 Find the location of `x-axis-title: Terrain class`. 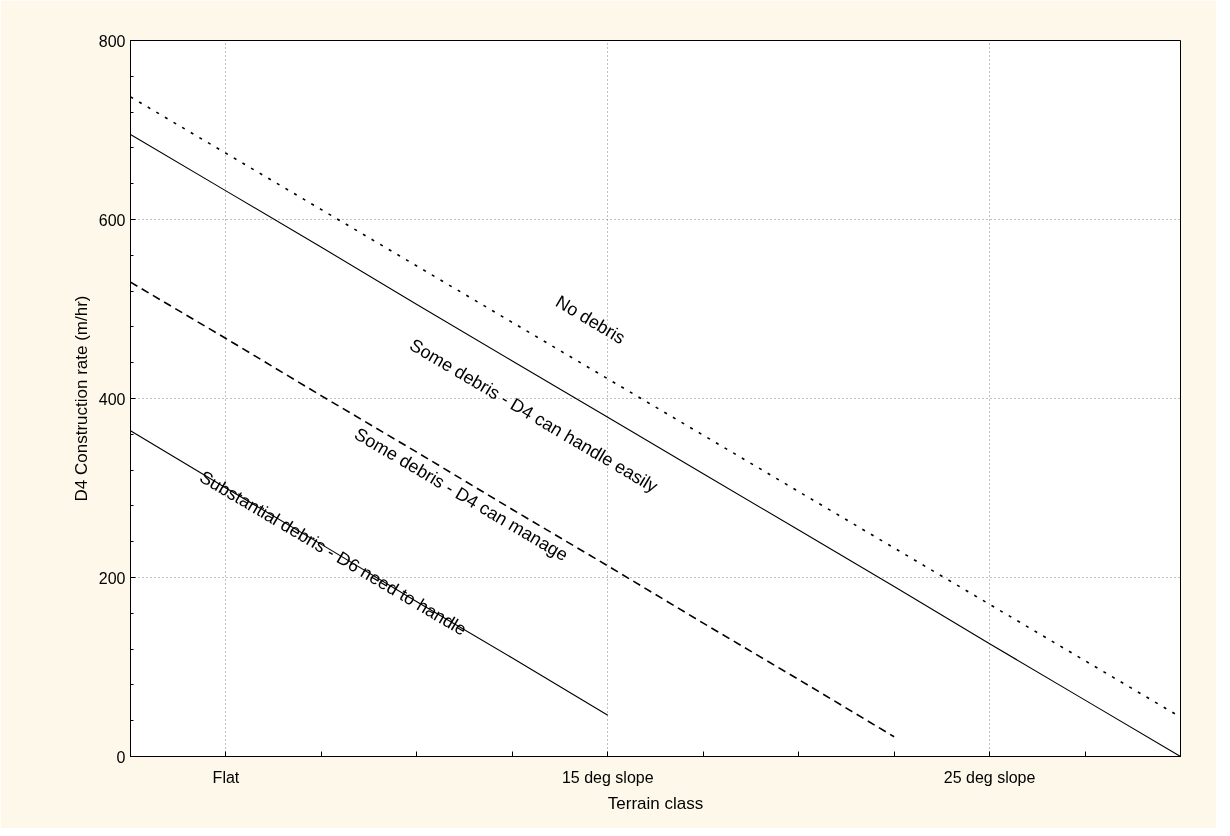

x-axis-title: Terrain class is located at coordinates (655, 803).